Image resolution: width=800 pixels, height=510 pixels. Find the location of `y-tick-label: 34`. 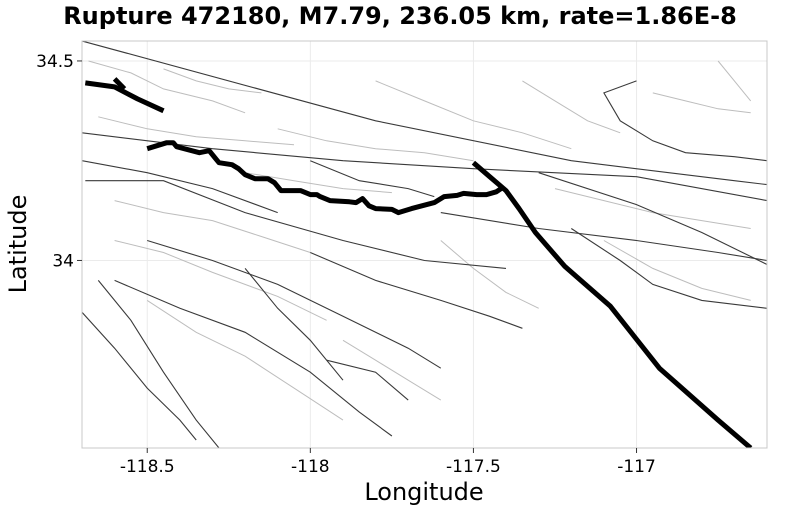

y-tick-label: 34 is located at coordinates (63, 261).